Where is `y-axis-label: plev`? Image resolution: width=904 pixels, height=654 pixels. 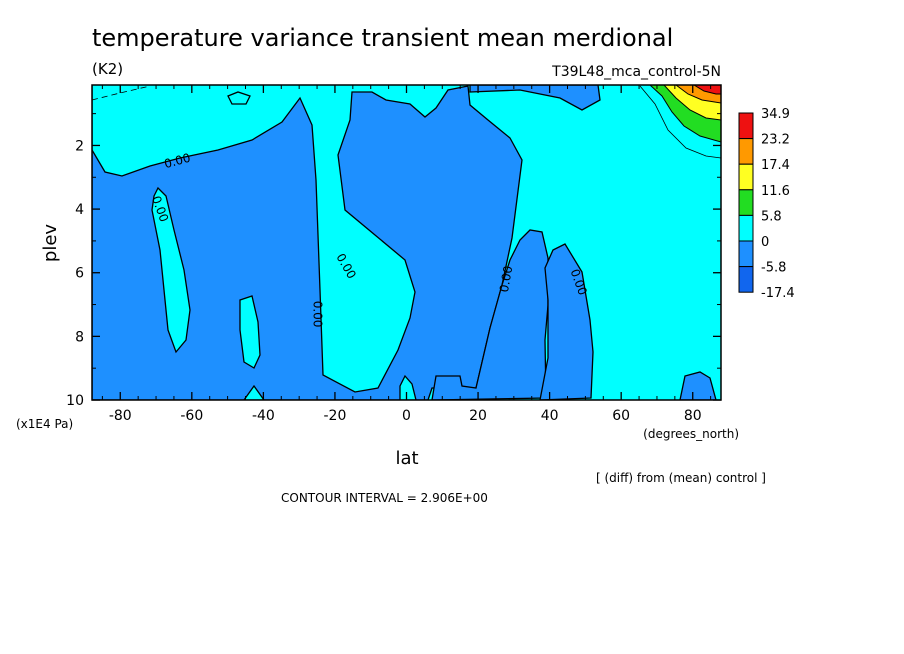 y-axis-label: plev is located at coordinates (50, 243).